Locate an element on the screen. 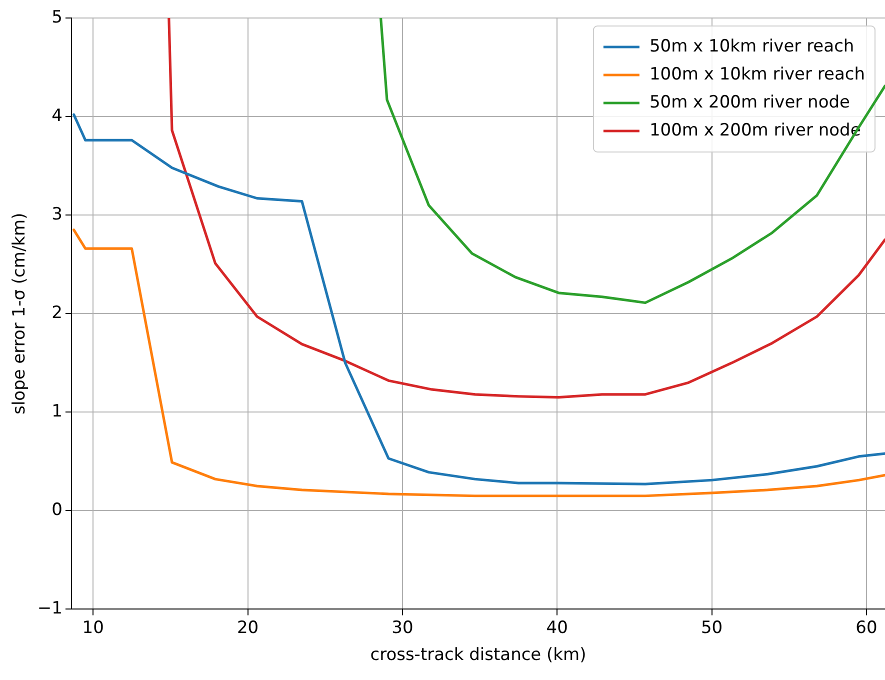 Image resolution: width=885 pixels, height=680 pixels. x-tick-label: 10 is located at coordinates (93, 628).